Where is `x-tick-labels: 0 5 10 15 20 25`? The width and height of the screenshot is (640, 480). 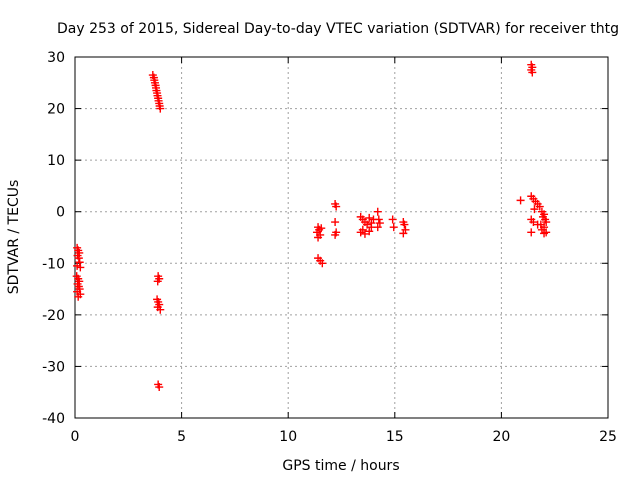
x-tick-labels: 0 5 10 15 20 25 is located at coordinates (344, 437).